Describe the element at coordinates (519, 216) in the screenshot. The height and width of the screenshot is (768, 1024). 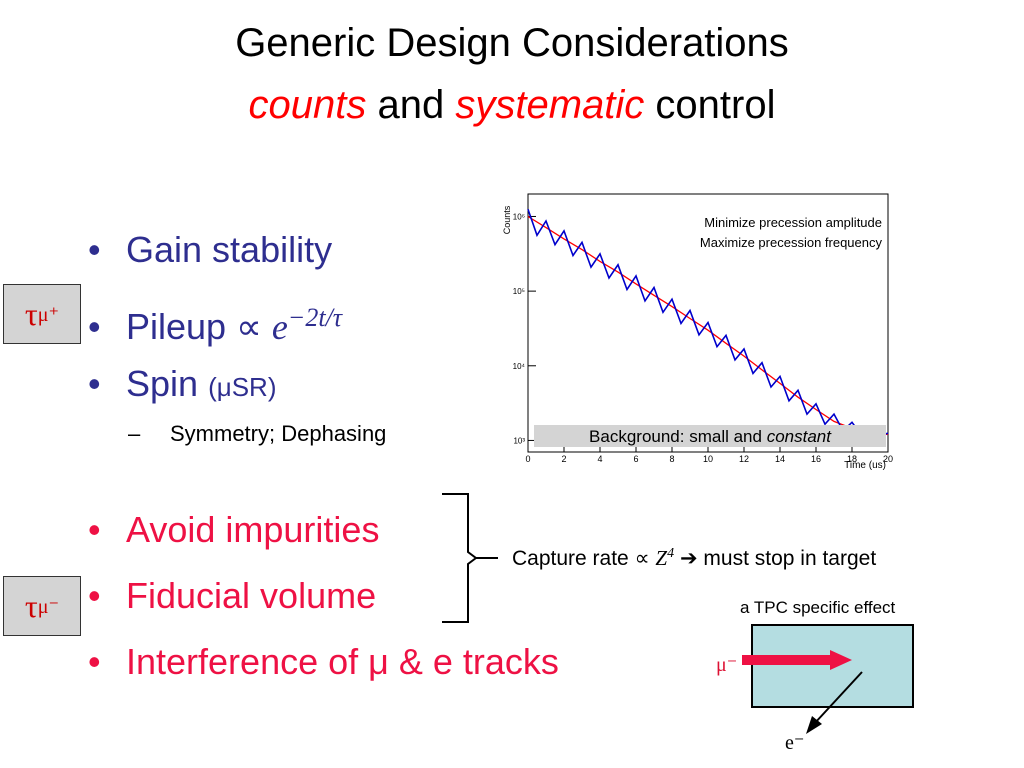
I see `y-tick-label: 10⁶` at that location.